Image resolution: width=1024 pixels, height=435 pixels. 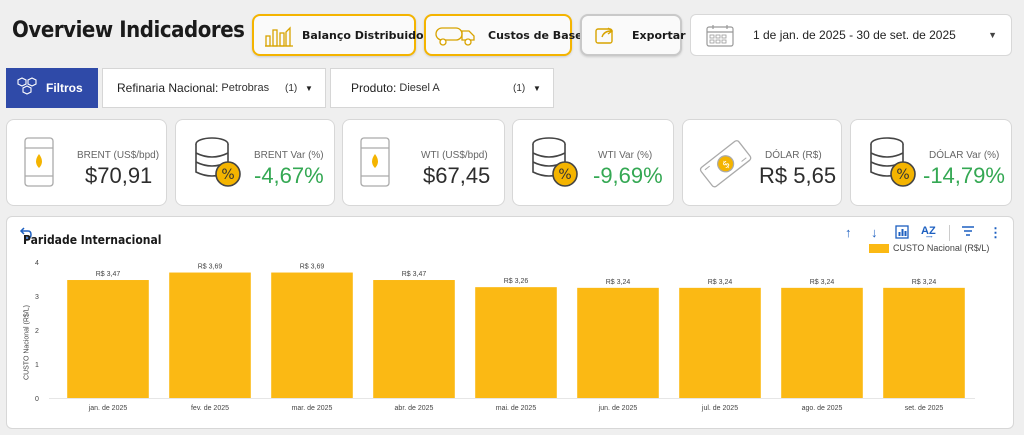 I want to click on produto-filter-key: Produto:, so click(x=374, y=88).